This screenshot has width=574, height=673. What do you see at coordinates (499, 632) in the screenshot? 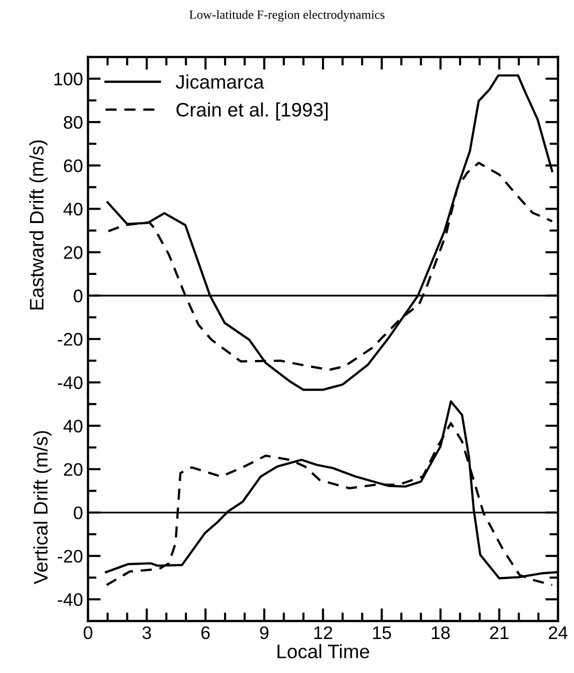
I see `x-tick-label: 21` at bounding box center [499, 632].